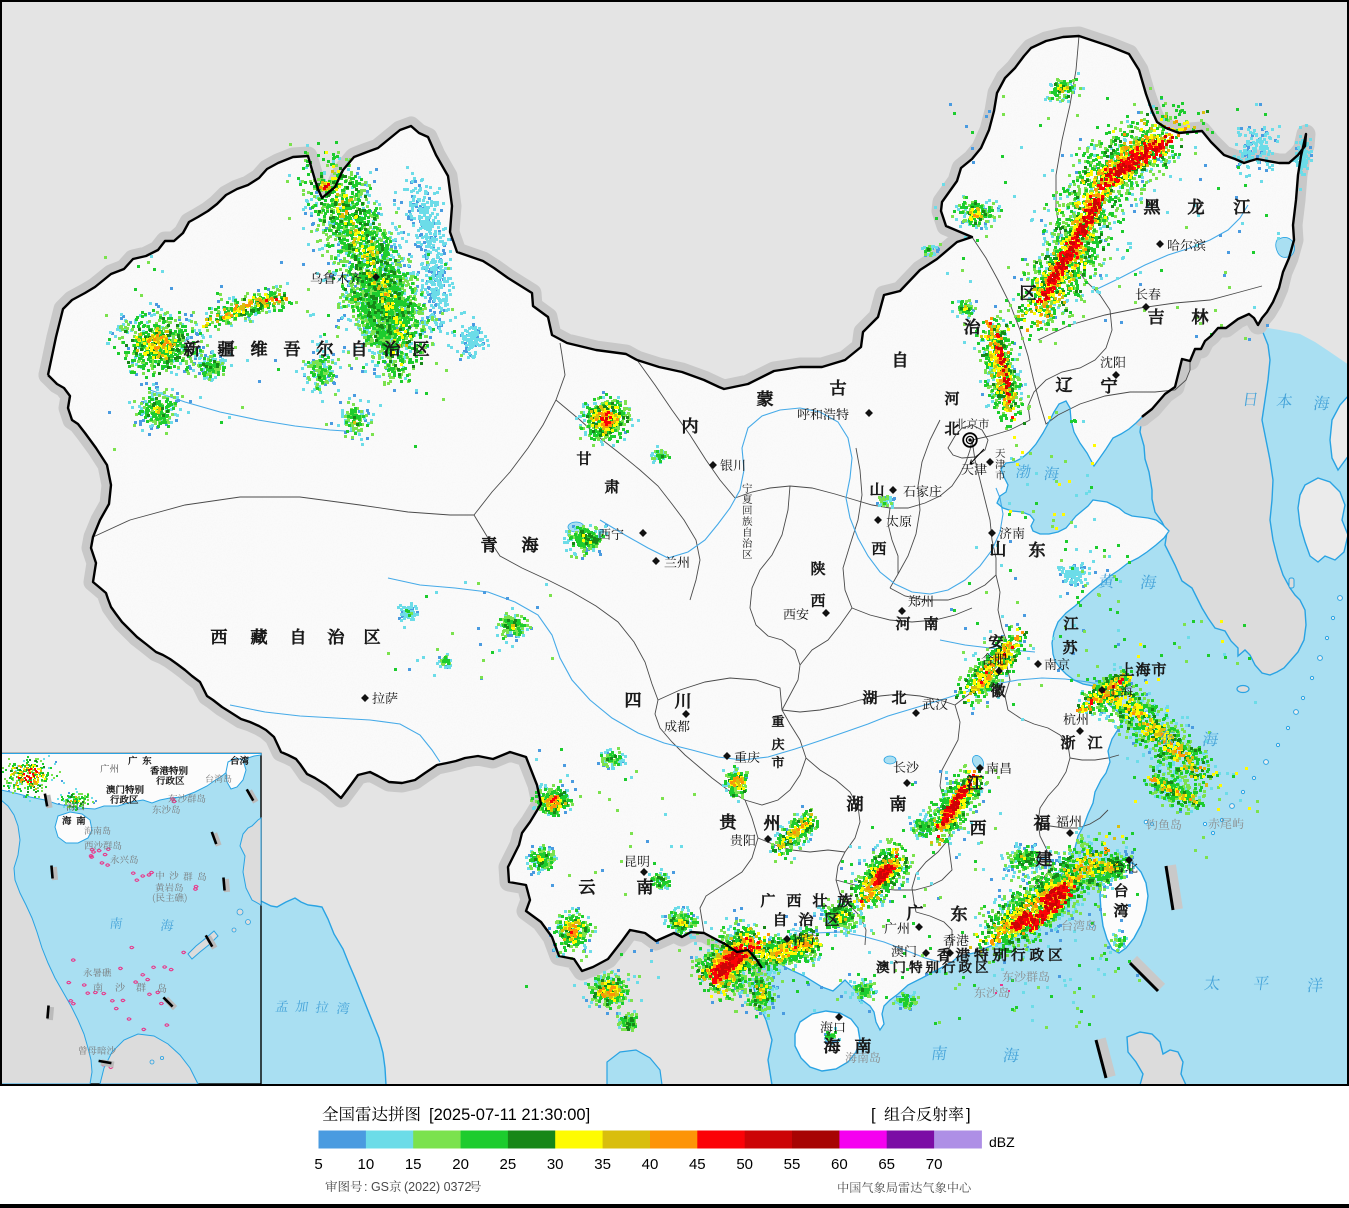 This screenshot has width=1349, height=1208. What do you see at coordinates (602, 1164) in the screenshot?
I see `svg-text: 35` at bounding box center [602, 1164].